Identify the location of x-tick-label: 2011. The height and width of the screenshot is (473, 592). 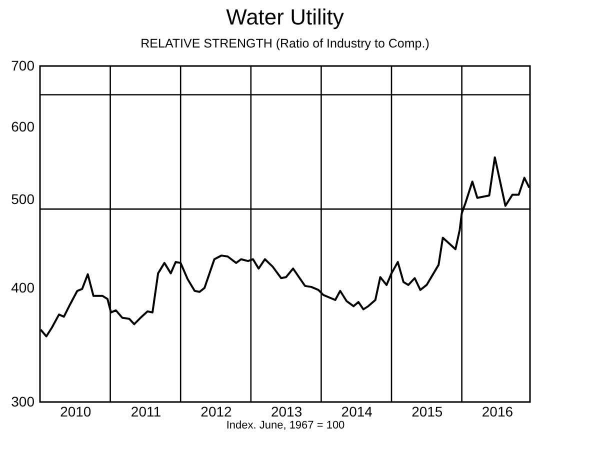
(146, 412).